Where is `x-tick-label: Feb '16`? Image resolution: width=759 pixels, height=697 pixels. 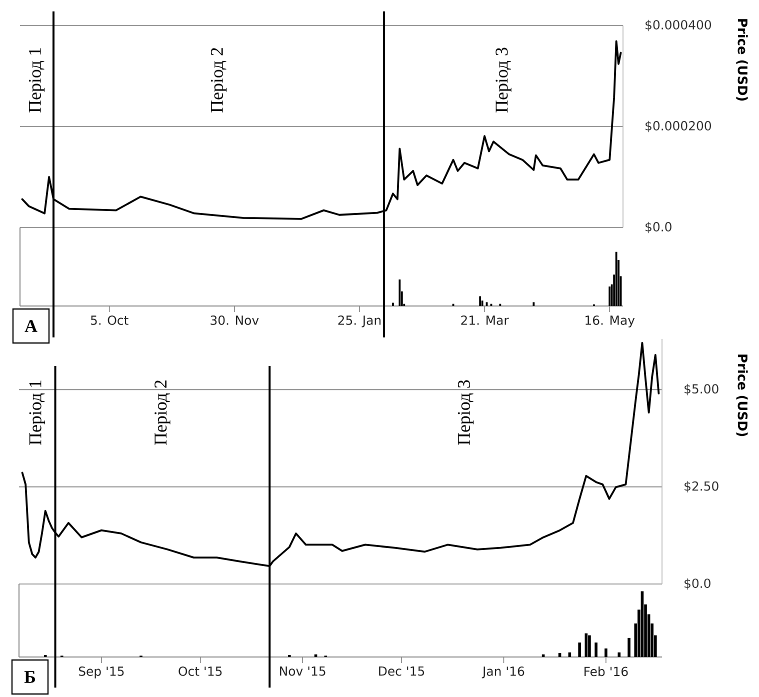 x-tick-label: Feb '16 is located at coordinates (606, 671).